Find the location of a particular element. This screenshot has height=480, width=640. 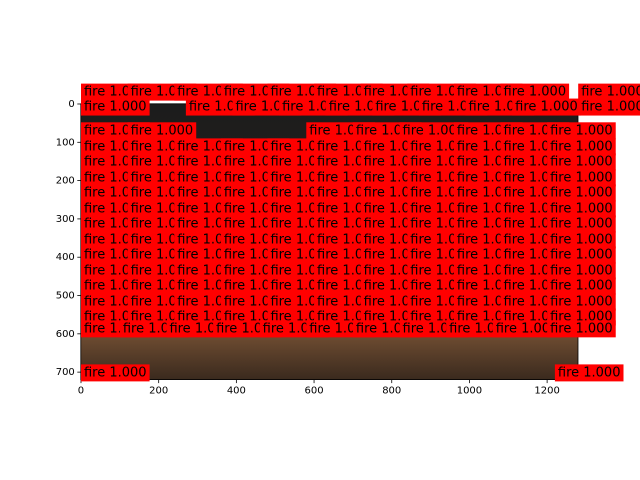

y-tick-label: 100 is located at coordinates (65, 142).